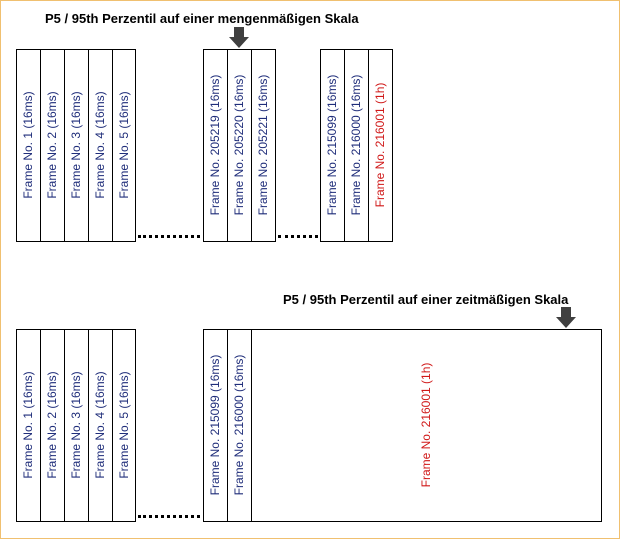 This screenshot has height=539, width=620. Describe the element at coordinates (169, 516) in the screenshot. I see `bottom-ellipsis` at that location.